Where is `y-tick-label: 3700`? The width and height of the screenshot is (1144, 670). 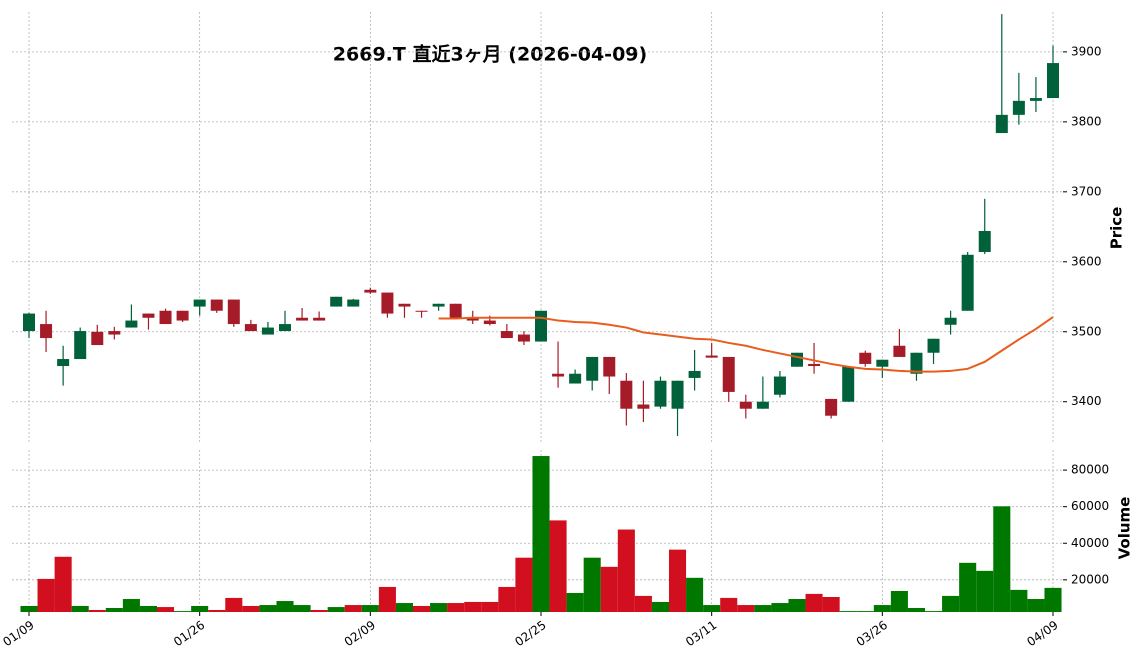
y-tick-label: 3700 is located at coordinates (1086, 191).